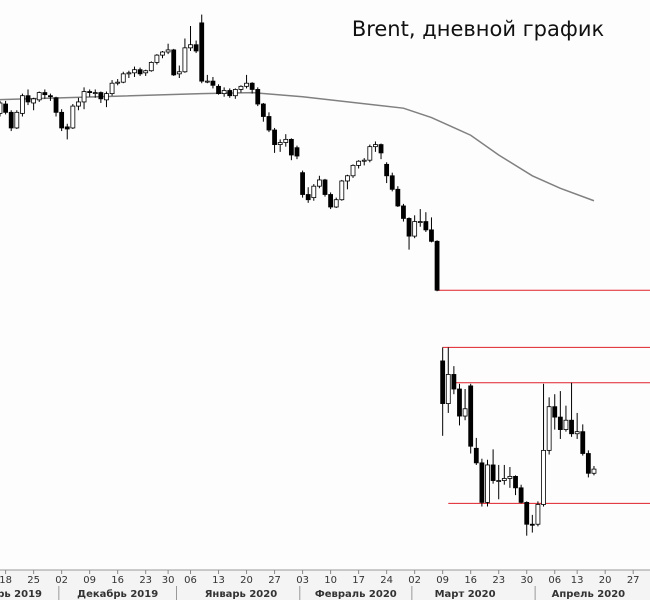  What do you see at coordinates (89, 580) in the screenshot?
I see `x-tick-label: 09` at bounding box center [89, 580].